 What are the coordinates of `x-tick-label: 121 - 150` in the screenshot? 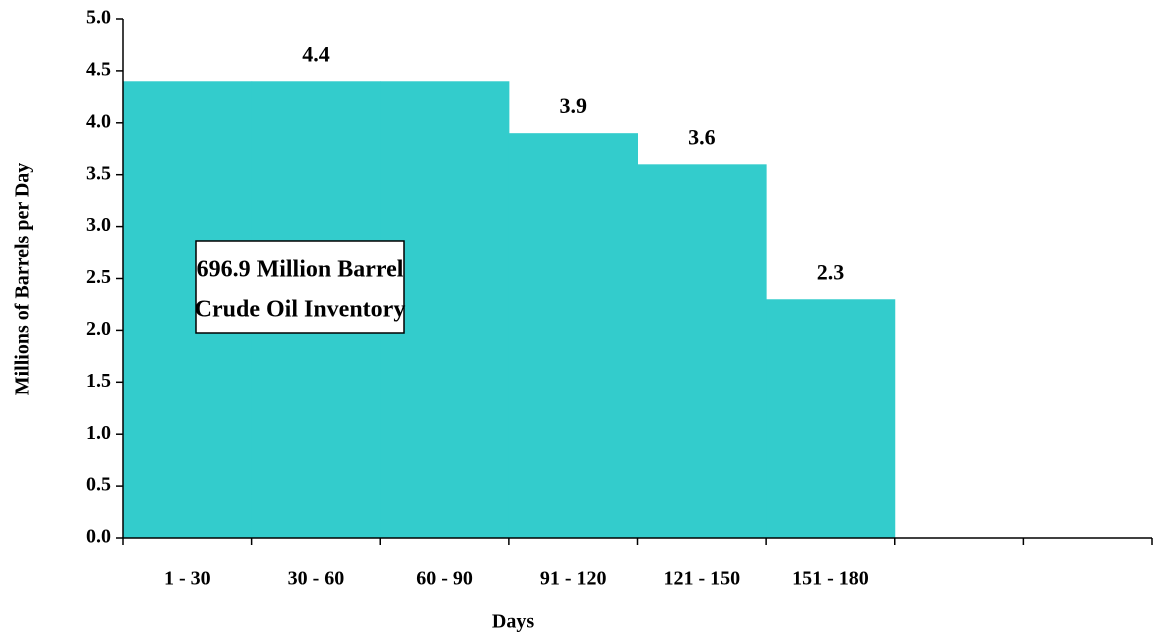 It's located at (701, 579).